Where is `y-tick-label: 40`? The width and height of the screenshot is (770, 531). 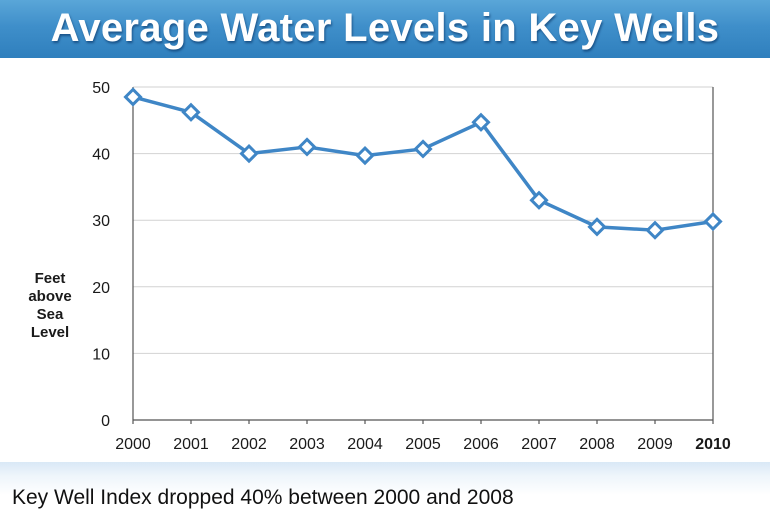
y-tick-label: 40 is located at coordinates (101, 155).